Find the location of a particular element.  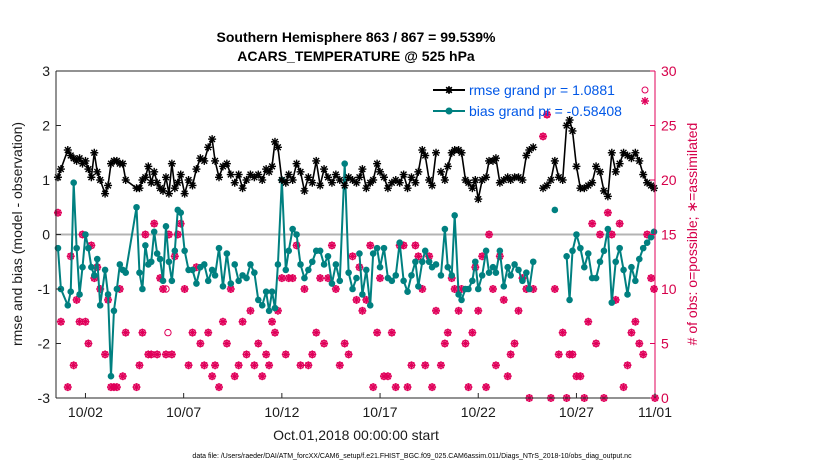

chart-subtitle: ACARS_TEMPERATURE @ 525 hPa is located at coordinates (356, 56).